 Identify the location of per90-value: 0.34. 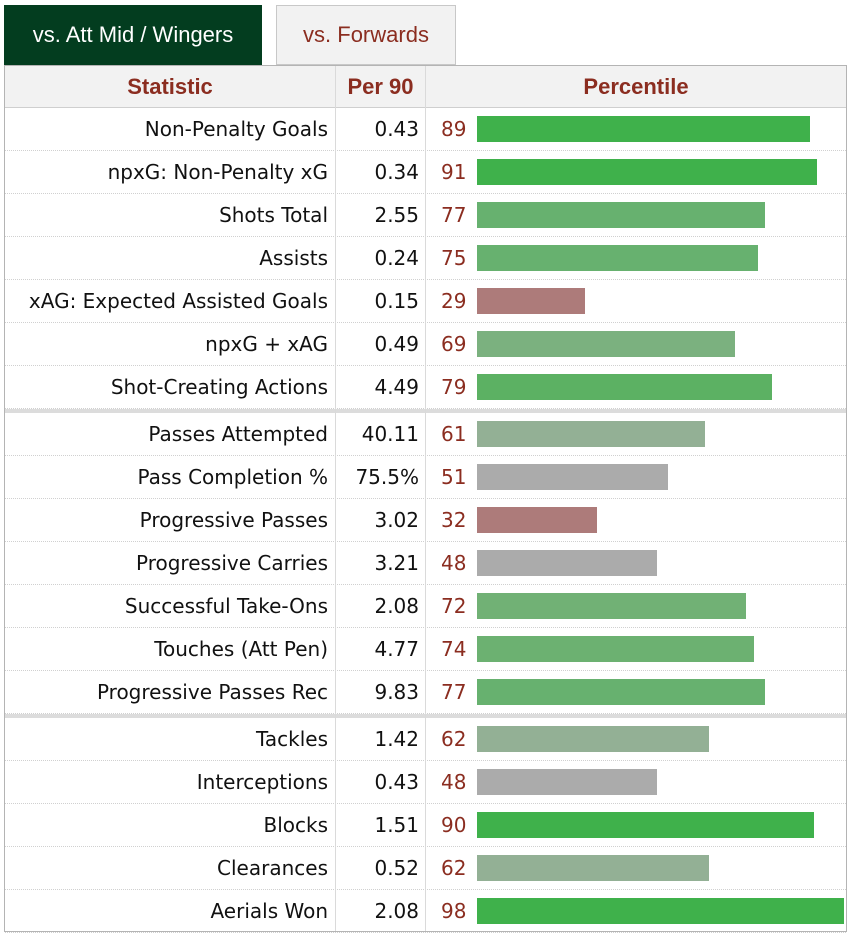
(396, 172).